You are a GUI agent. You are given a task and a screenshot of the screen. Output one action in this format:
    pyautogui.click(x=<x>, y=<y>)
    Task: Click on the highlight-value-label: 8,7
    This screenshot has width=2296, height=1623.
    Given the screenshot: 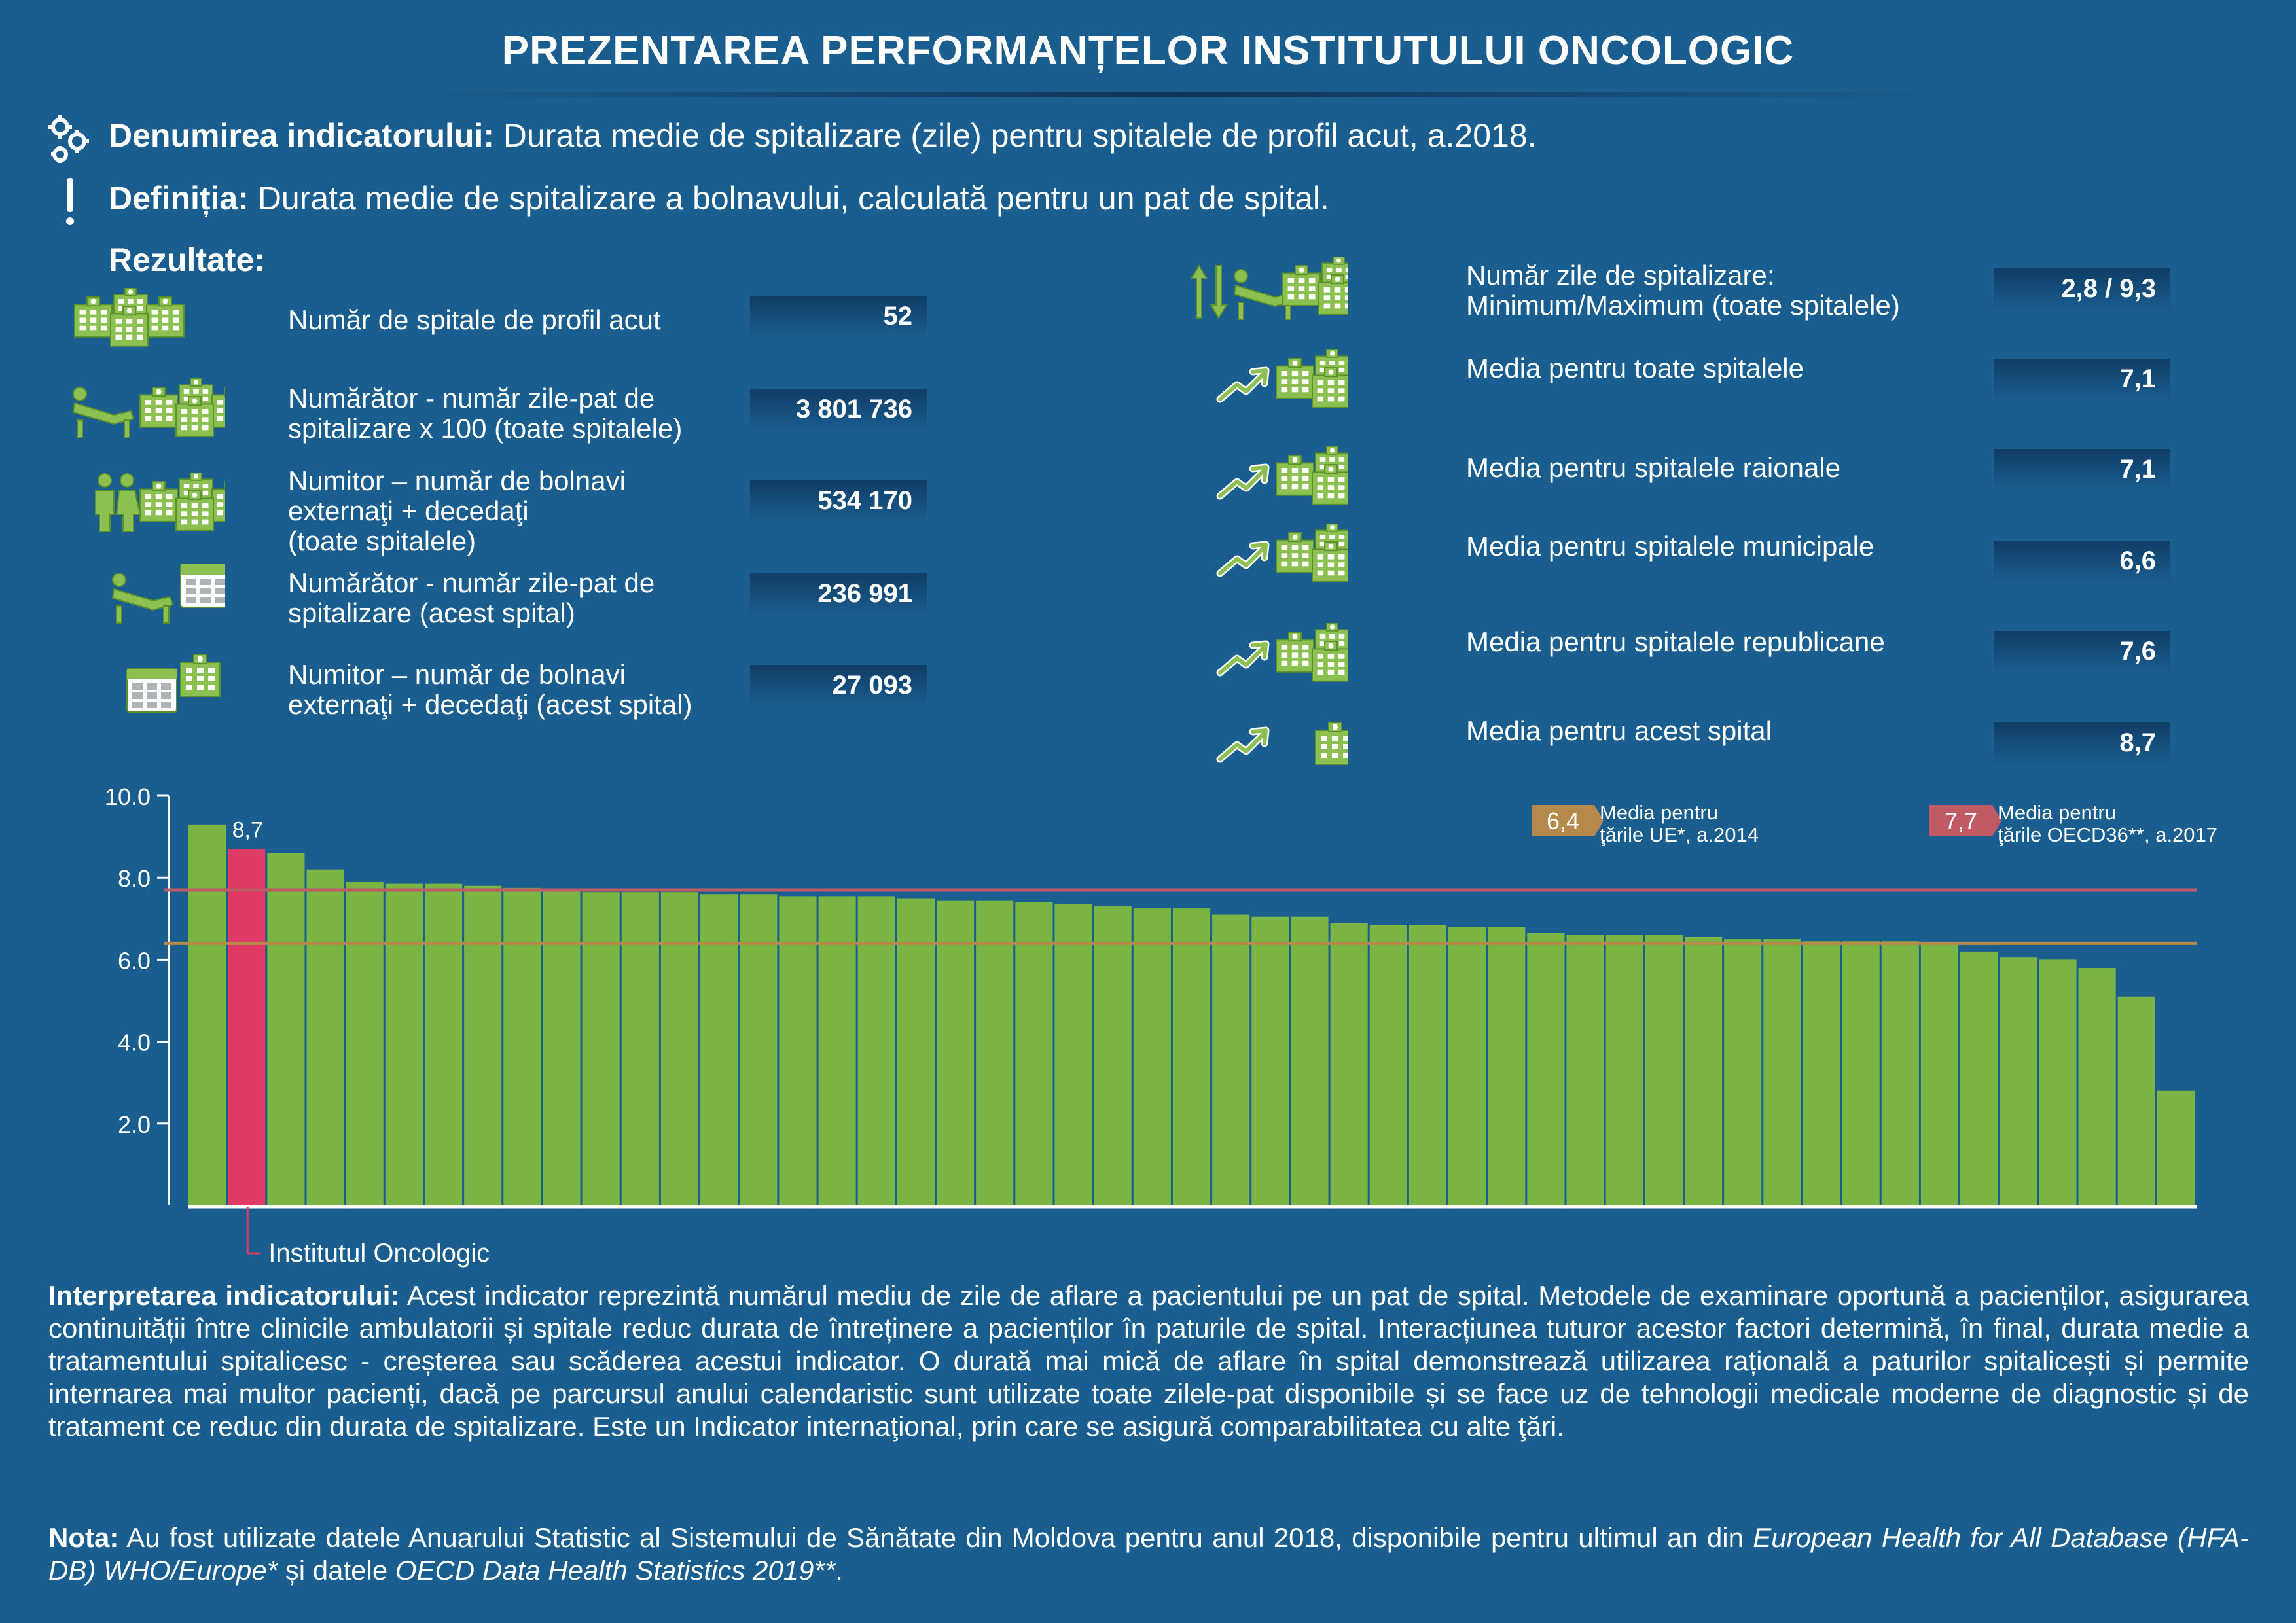 What is the action you would take?
    pyautogui.click(x=247, y=830)
    